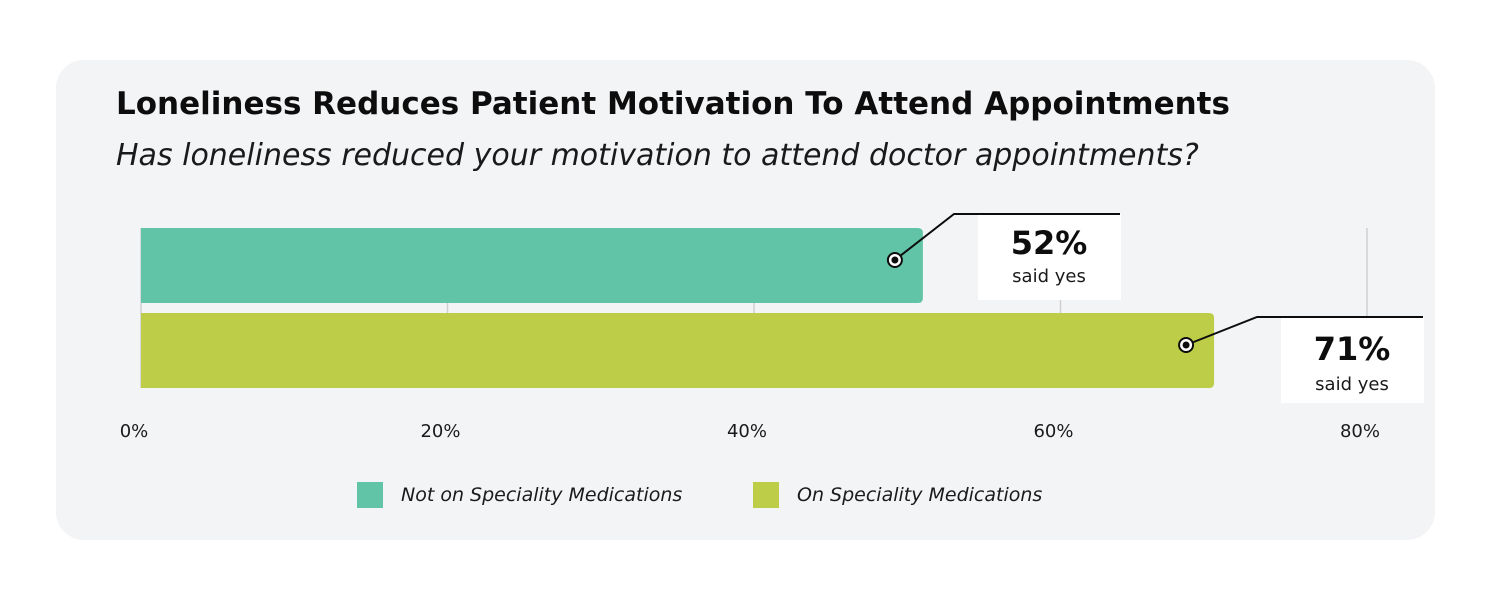 The width and height of the screenshot is (1500, 600). Describe the element at coordinates (1053, 431) in the screenshot. I see `x-tick-label: 60%` at that location.